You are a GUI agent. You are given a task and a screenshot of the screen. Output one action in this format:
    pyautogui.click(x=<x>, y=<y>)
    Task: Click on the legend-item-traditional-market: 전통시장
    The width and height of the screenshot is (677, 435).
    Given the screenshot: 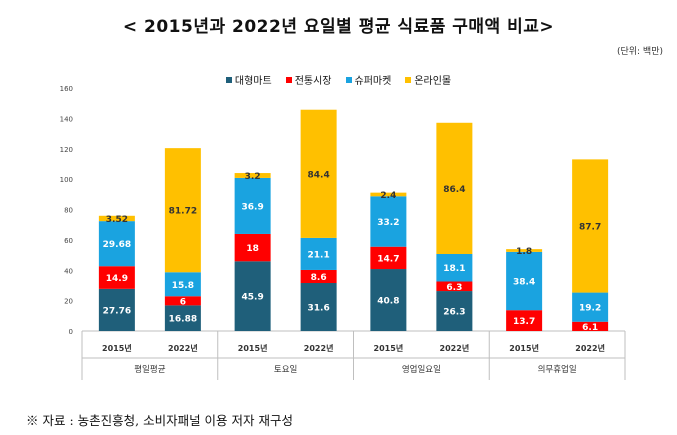 What is the action you would take?
    pyautogui.click(x=308, y=79)
    